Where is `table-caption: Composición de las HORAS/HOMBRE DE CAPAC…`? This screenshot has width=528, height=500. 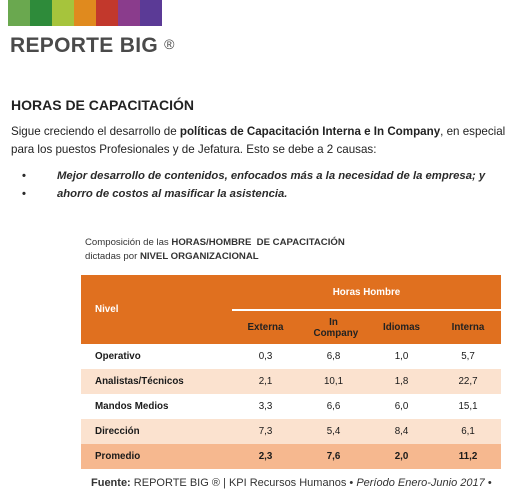
table-caption: Composición de las HORAS/HOMBRE DE CAPAC… is located at coordinates (215, 250).